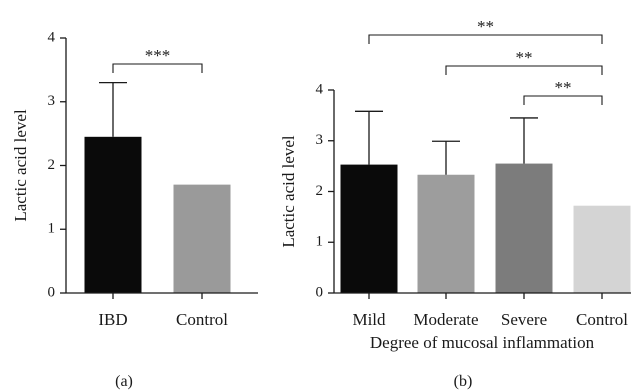  What do you see at coordinates (463, 381) in the screenshot?
I see `panel-label: (b)` at bounding box center [463, 381].